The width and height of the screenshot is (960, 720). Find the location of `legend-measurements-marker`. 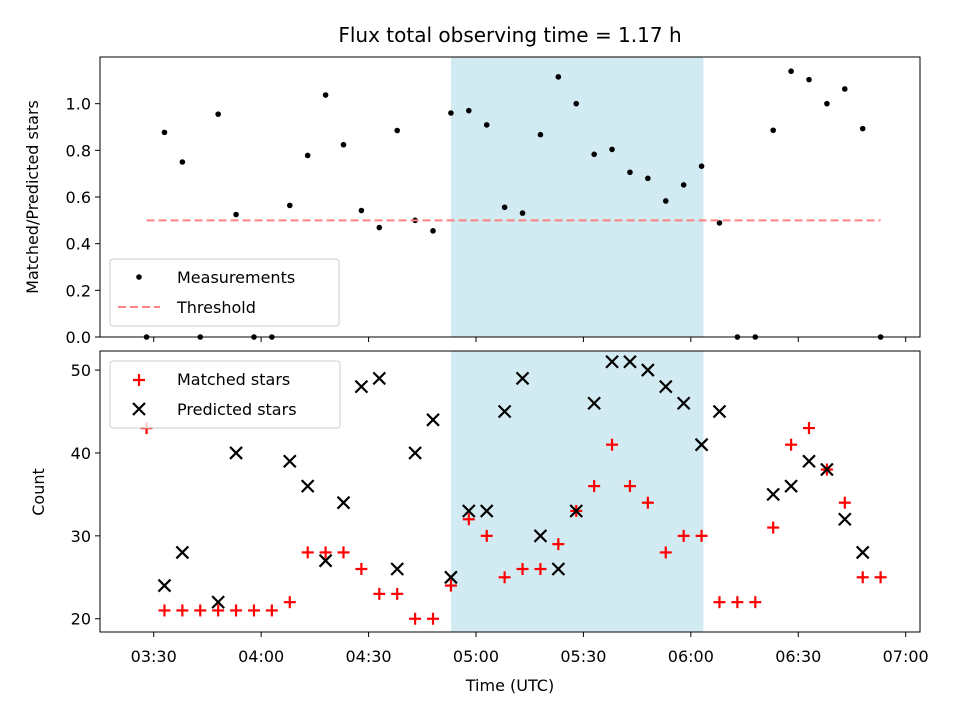

legend-measurements-marker is located at coordinates (139, 277).